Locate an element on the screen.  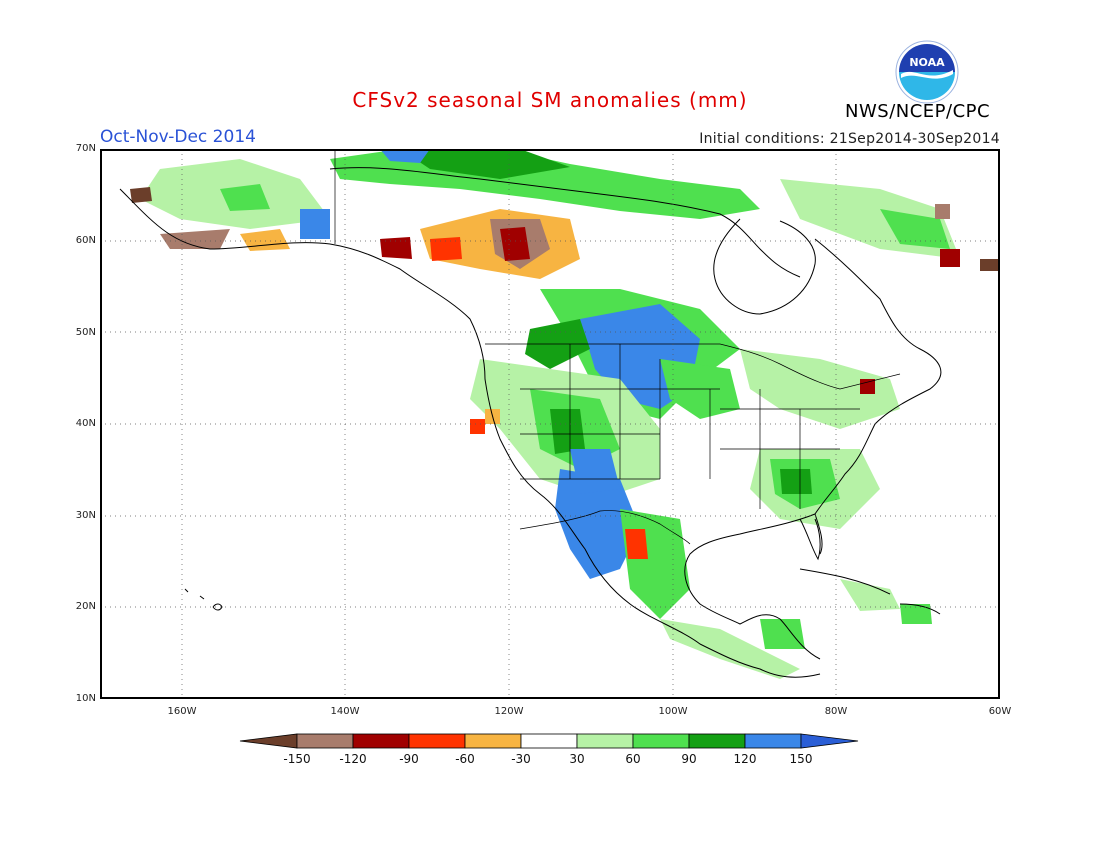
lat-label-70n: 70N is located at coordinates (85, 148).